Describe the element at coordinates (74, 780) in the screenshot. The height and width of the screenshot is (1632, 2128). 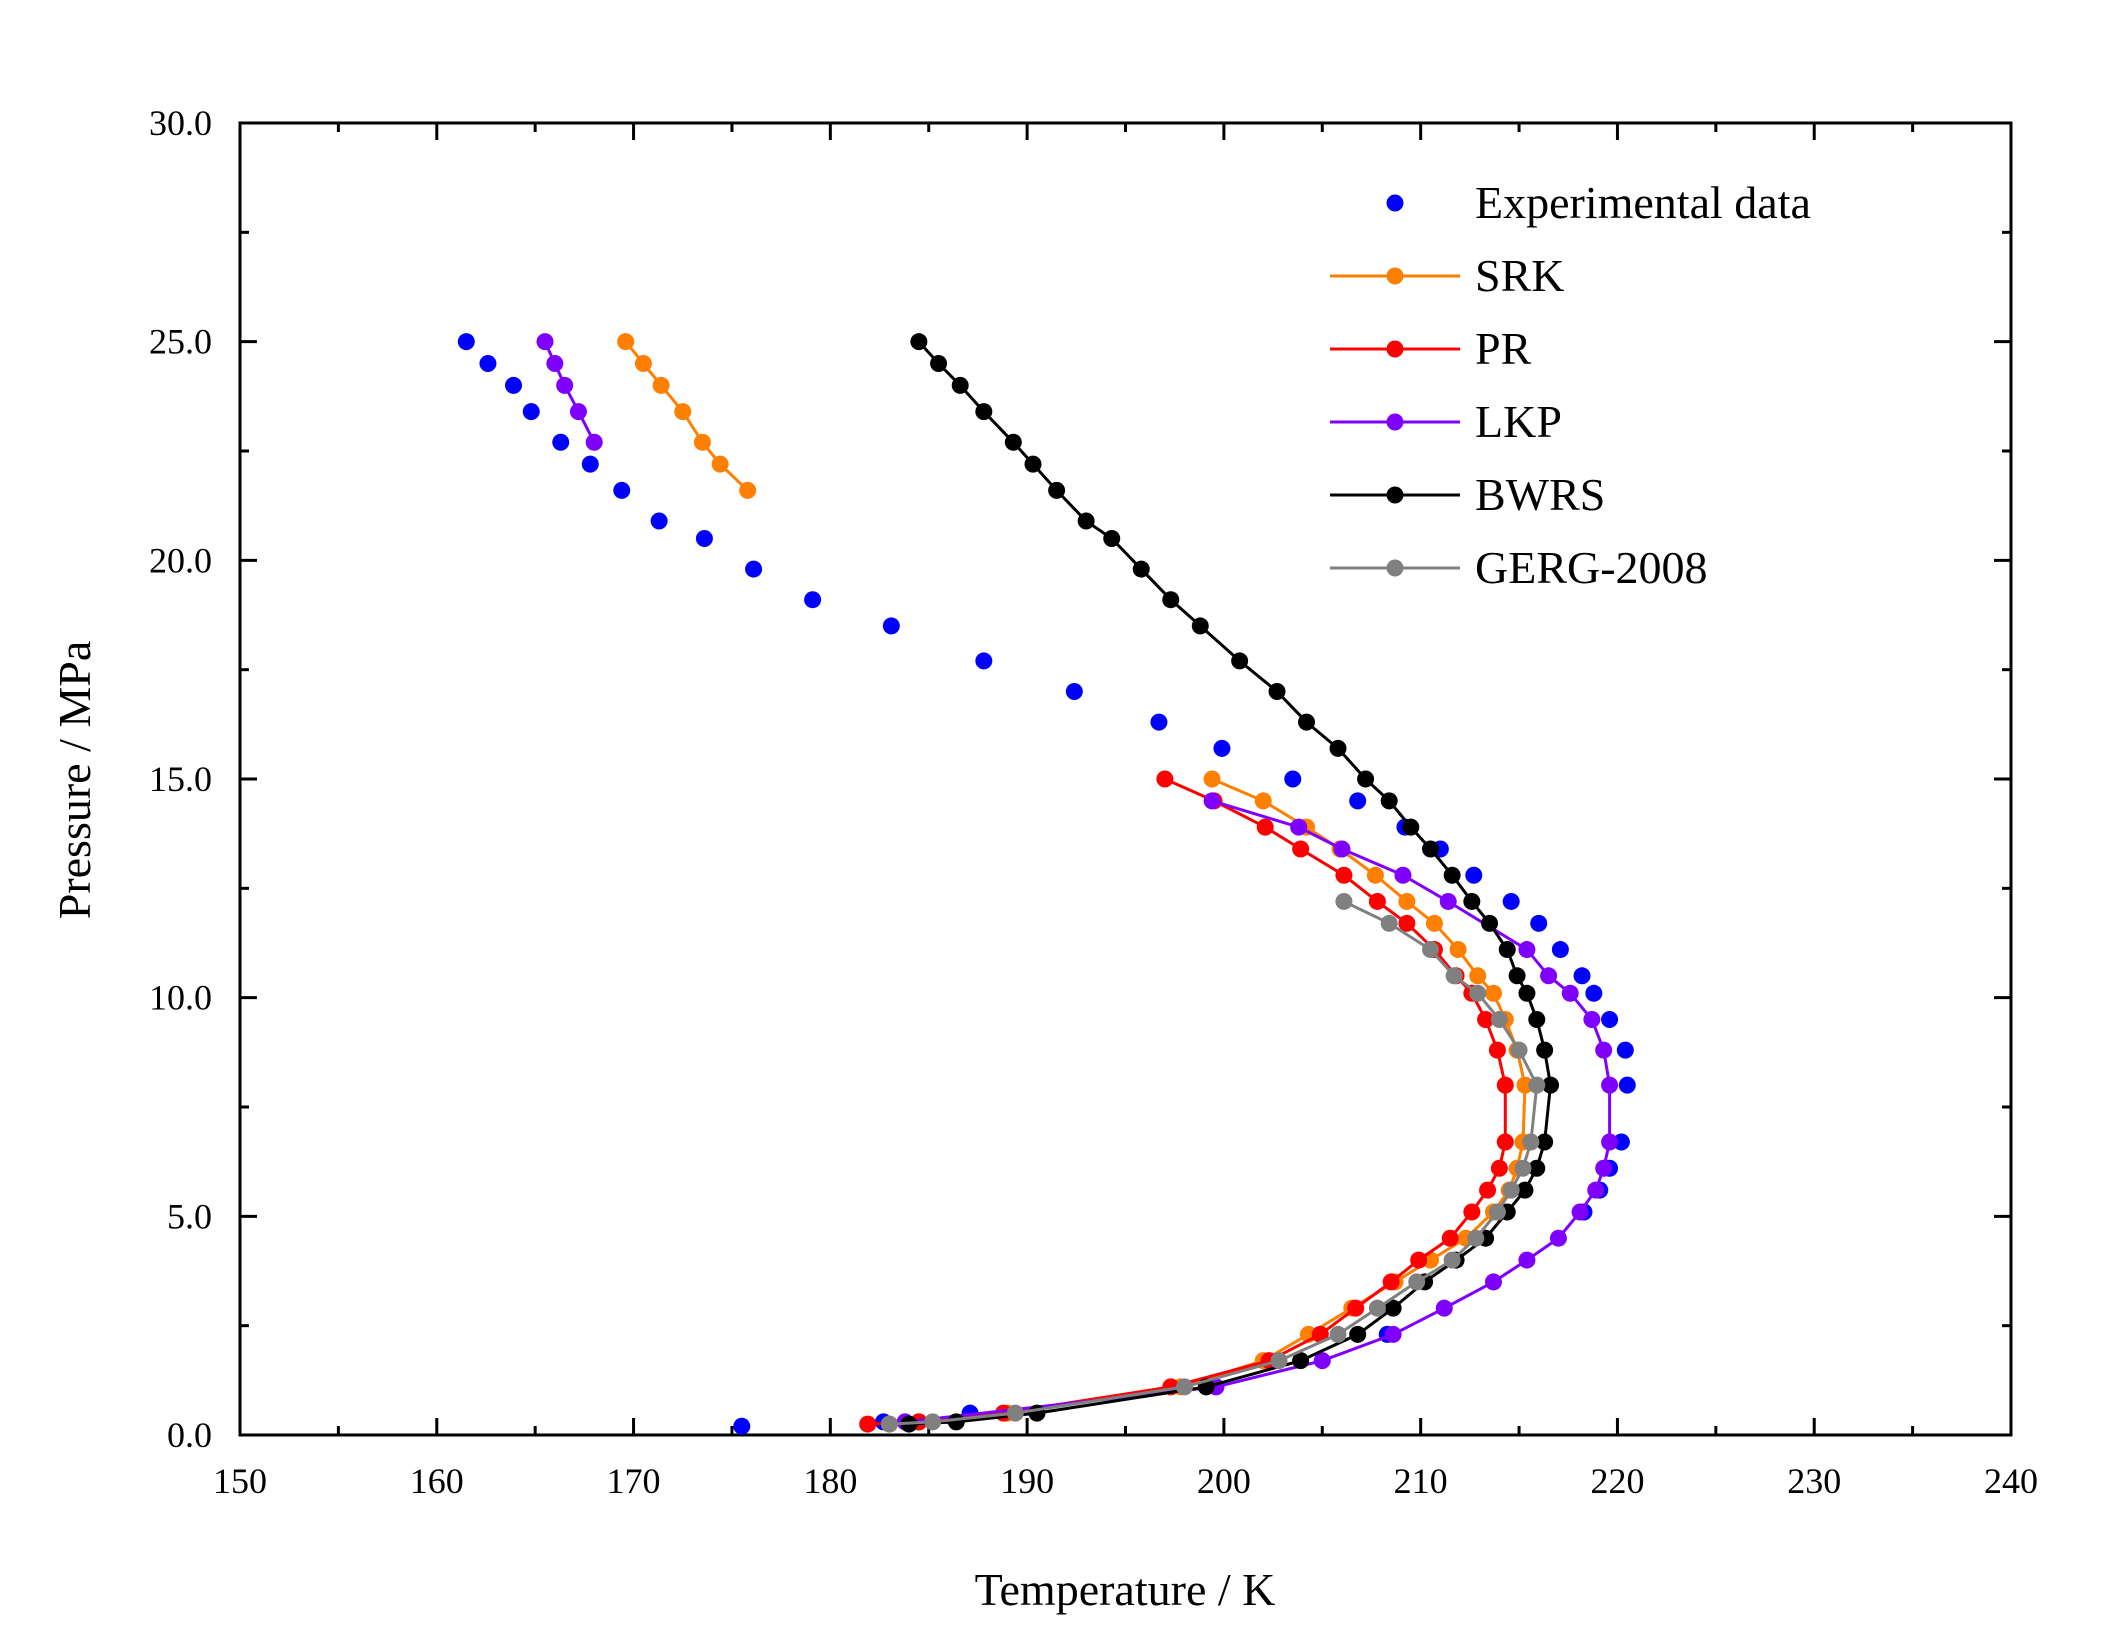
I see `y-axis-title: Pressure / MPa` at that location.